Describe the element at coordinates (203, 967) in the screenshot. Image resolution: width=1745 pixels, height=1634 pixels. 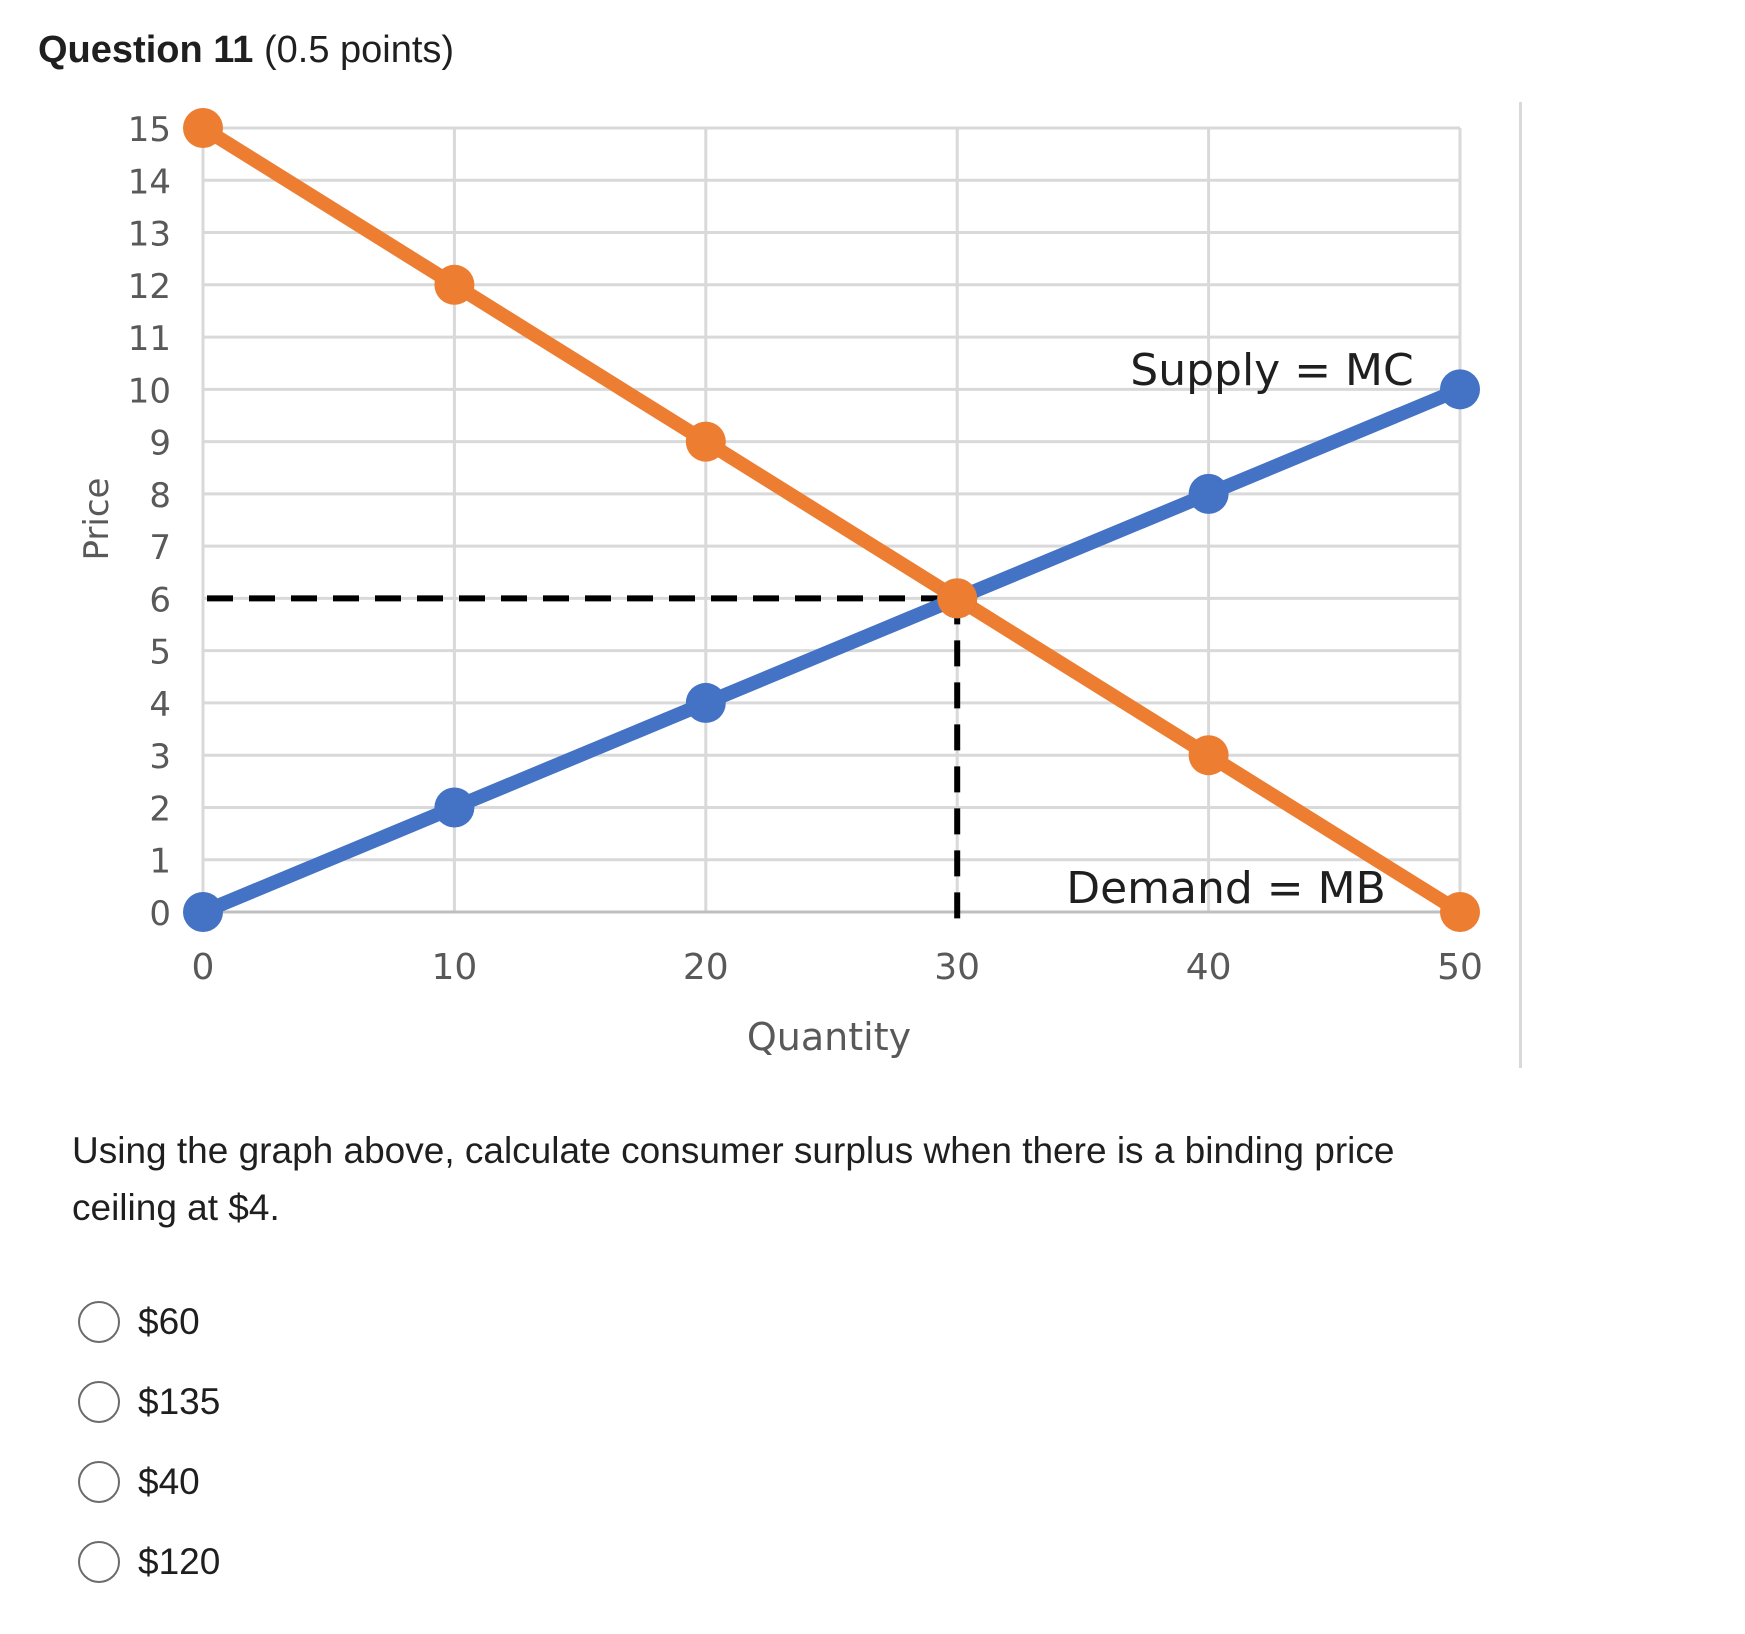
I see `x-tick-label: 0` at that location.